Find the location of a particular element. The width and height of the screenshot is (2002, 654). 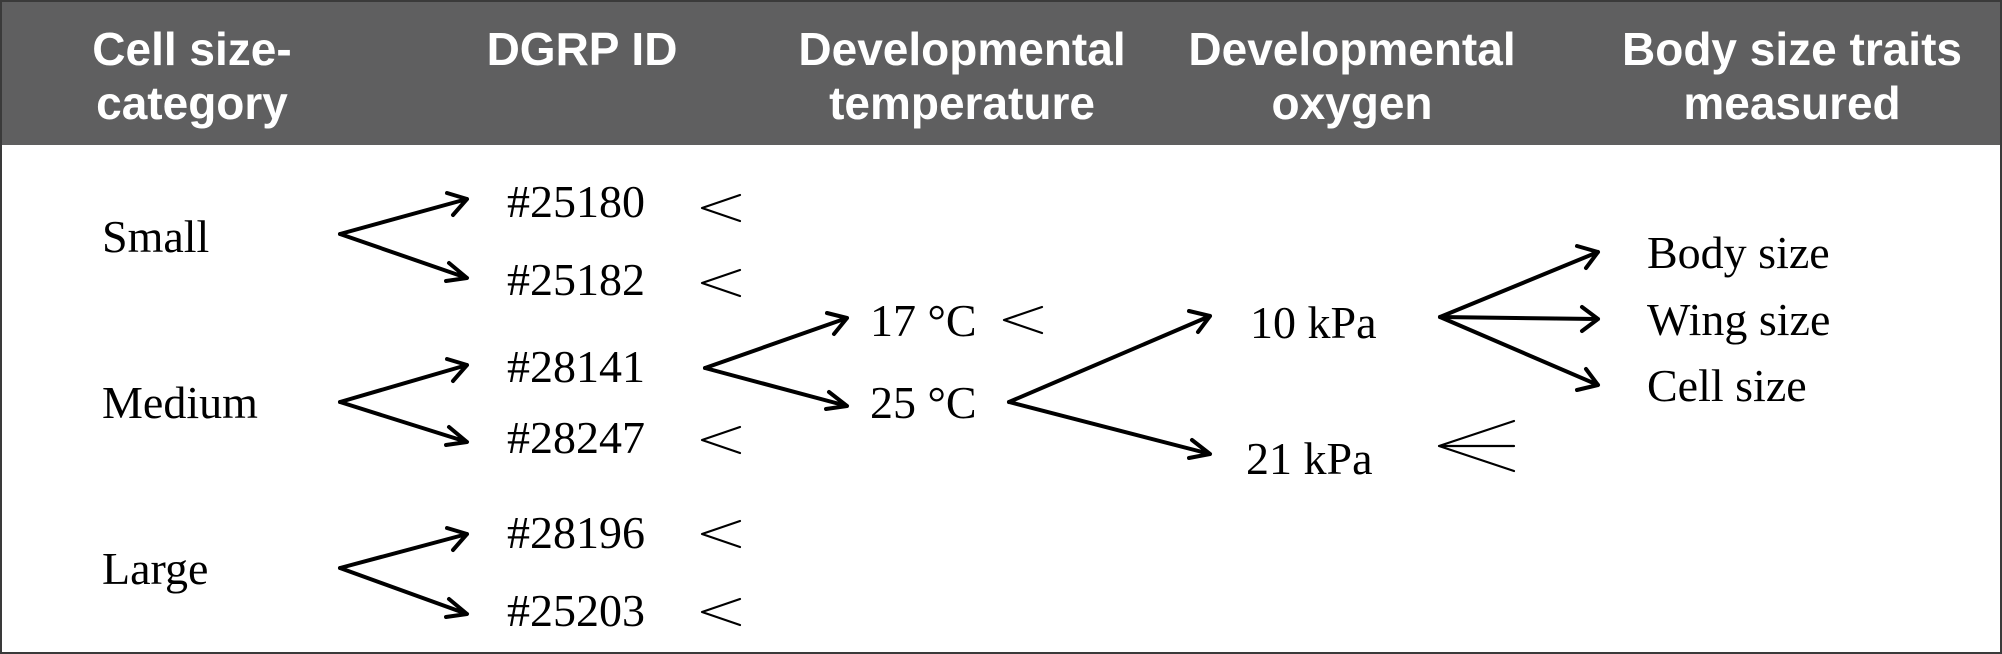

header-line: Body size traits is located at coordinates (1792, 49).